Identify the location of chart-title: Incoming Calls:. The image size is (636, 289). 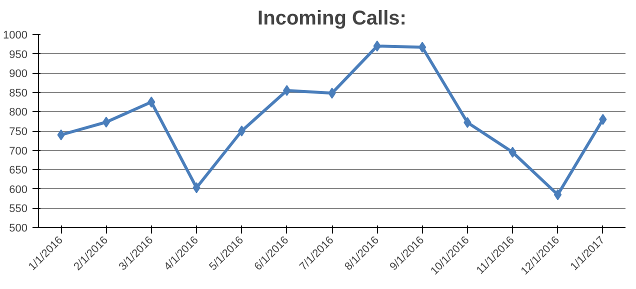
(332, 19).